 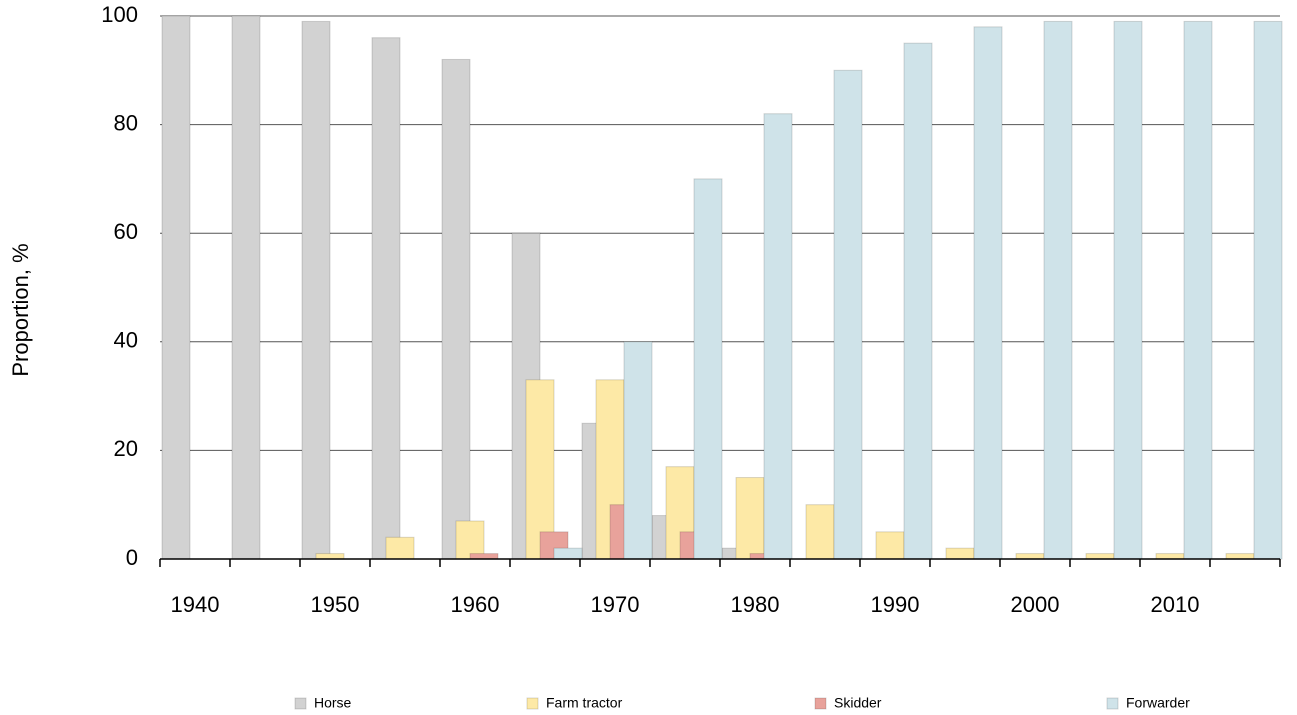 What do you see at coordinates (1035, 604) in the screenshot?
I see `x-tick-label: 2000` at bounding box center [1035, 604].